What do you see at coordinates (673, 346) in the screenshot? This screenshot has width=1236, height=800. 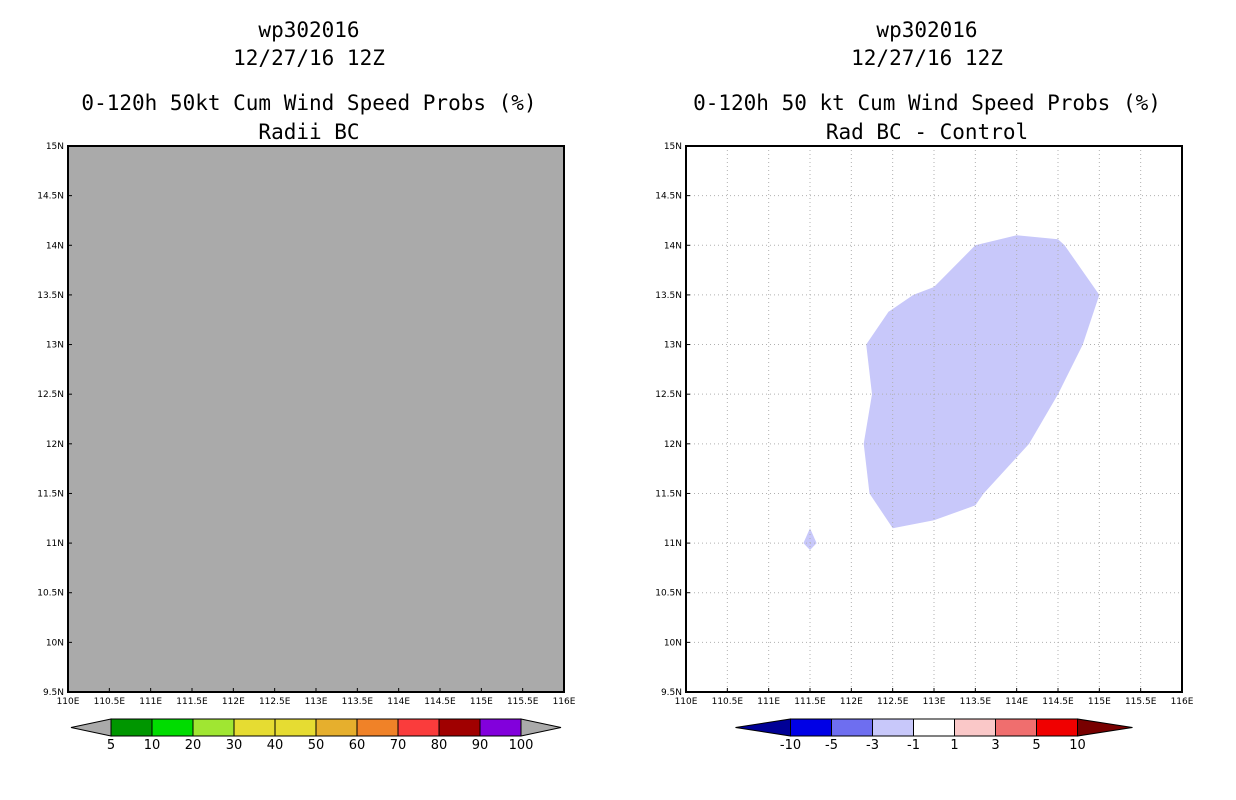 I see `right-y-tick-label: 13N` at bounding box center [673, 346].